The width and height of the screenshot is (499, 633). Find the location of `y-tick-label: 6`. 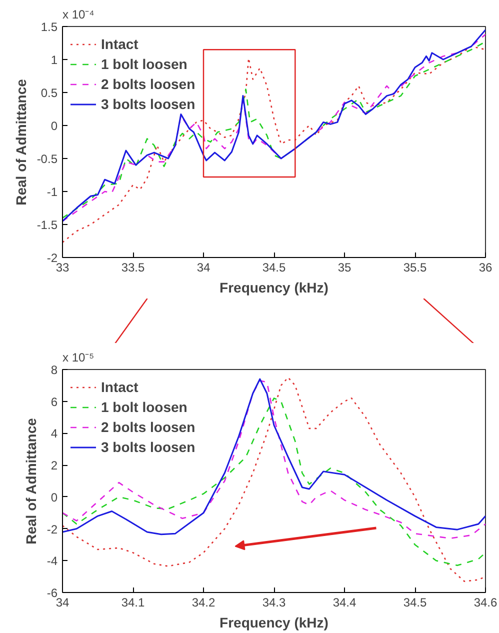

y-tick-label: 6 is located at coordinates (54, 401).